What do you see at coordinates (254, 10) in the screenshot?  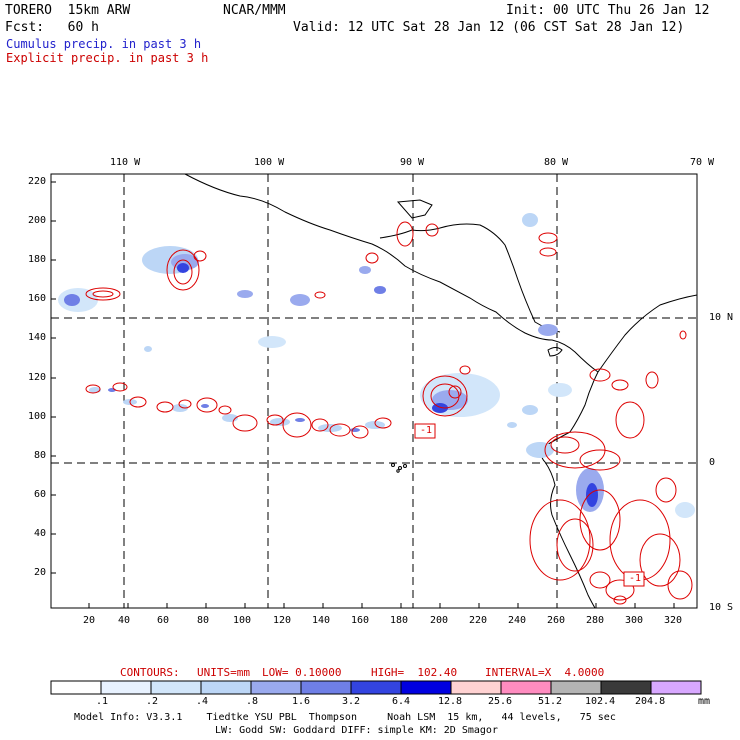 I see `organization: NCAR/MMM` at bounding box center [254, 10].